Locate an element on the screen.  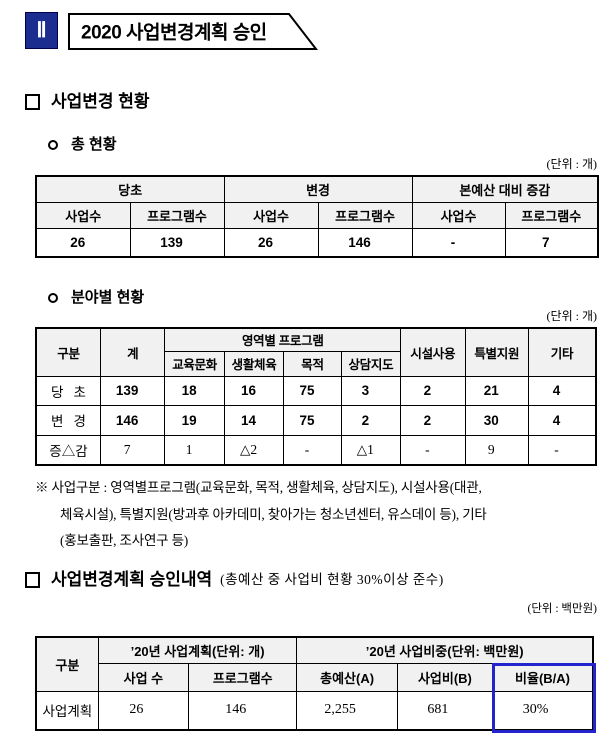
row-label: 당 초 is located at coordinates (68, 390).